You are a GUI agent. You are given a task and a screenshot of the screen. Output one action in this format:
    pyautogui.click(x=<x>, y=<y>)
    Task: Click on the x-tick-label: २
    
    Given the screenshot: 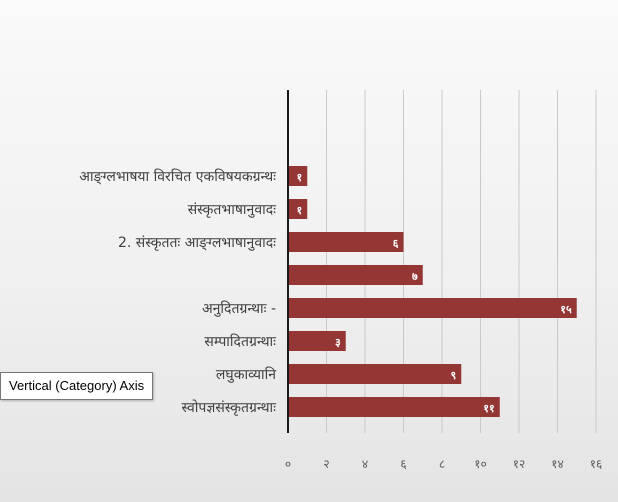 What is the action you would take?
    pyautogui.click(x=326, y=464)
    